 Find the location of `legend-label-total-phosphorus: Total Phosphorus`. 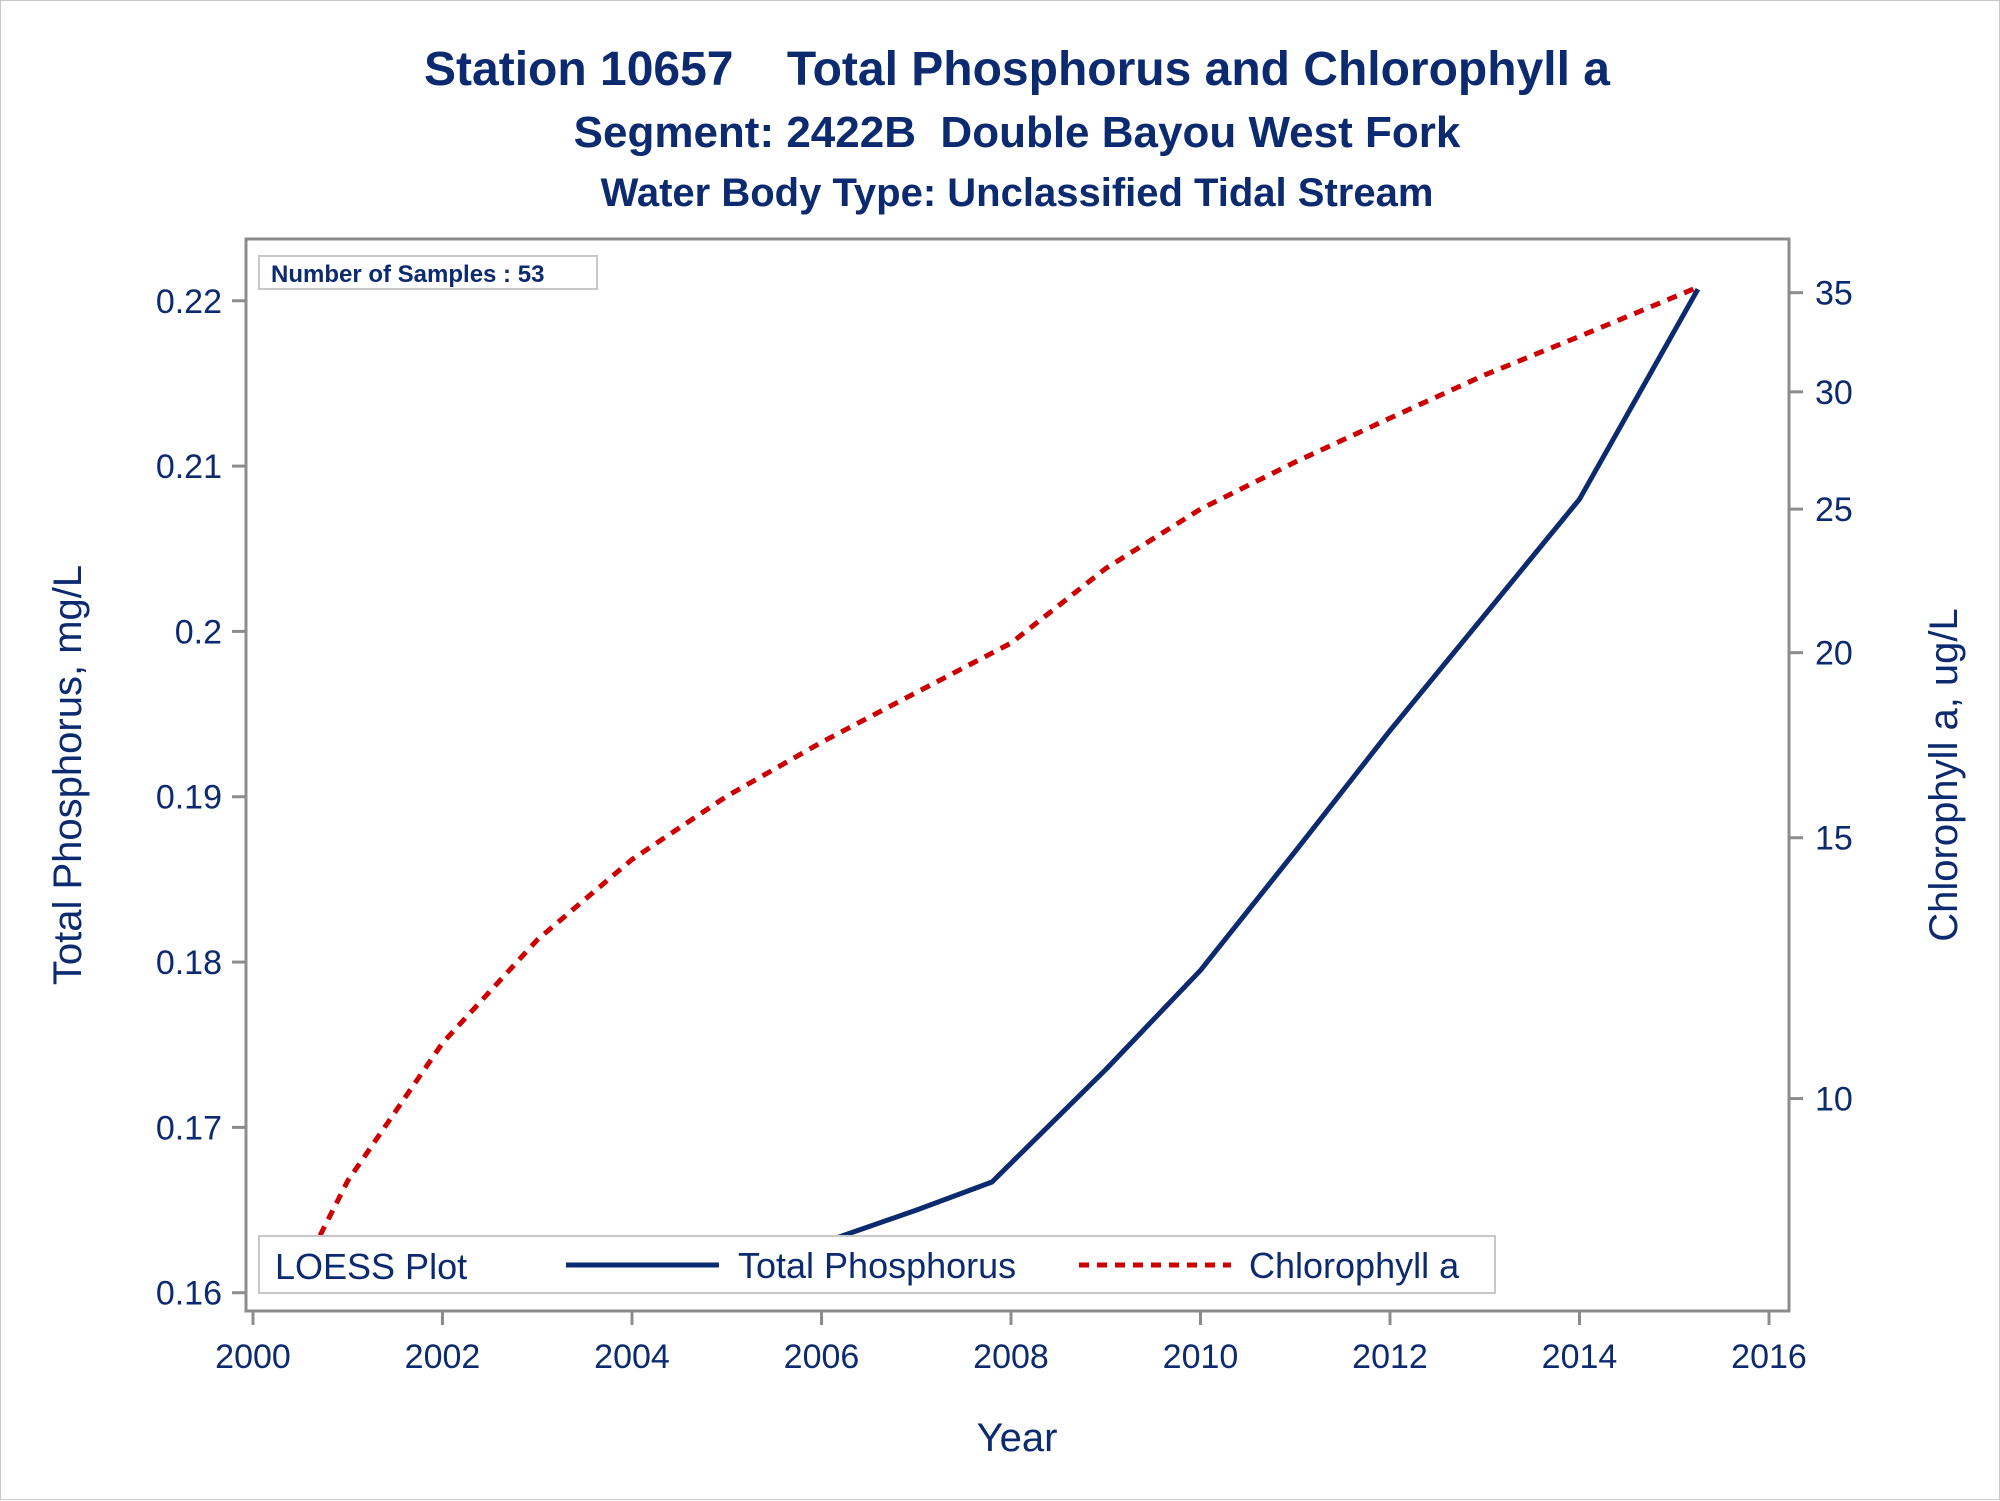

legend-label-total-phosphorus: Total Phosphorus is located at coordinates (877, 1265).